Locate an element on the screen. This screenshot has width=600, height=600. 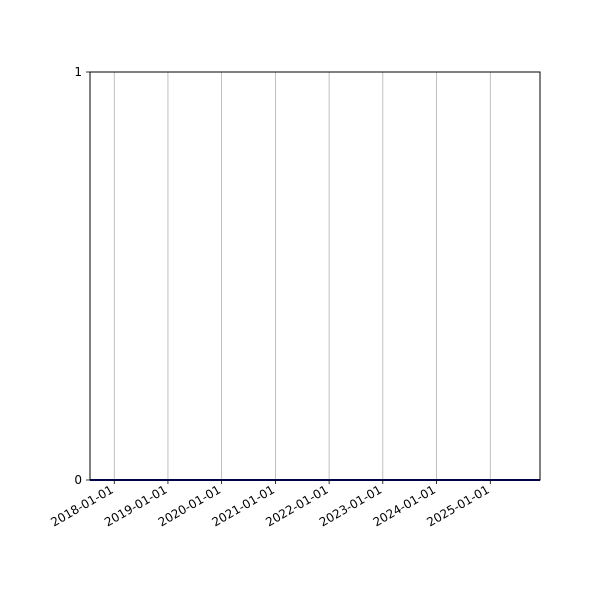
y-tick-label: 1 is located at coordinates (78, 72).